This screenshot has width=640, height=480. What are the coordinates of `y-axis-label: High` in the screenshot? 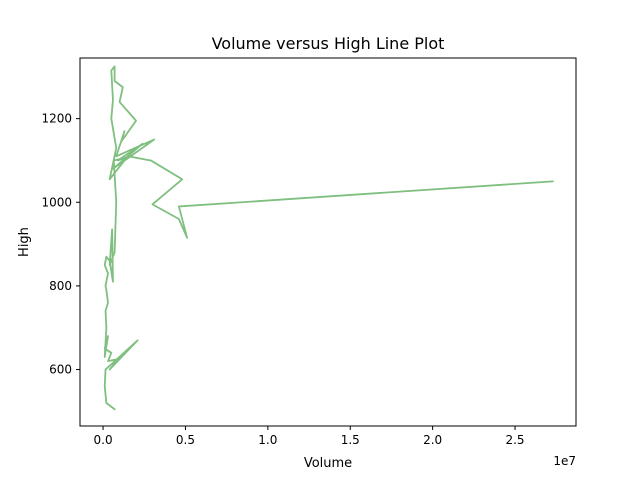 It's located at (24, 242).